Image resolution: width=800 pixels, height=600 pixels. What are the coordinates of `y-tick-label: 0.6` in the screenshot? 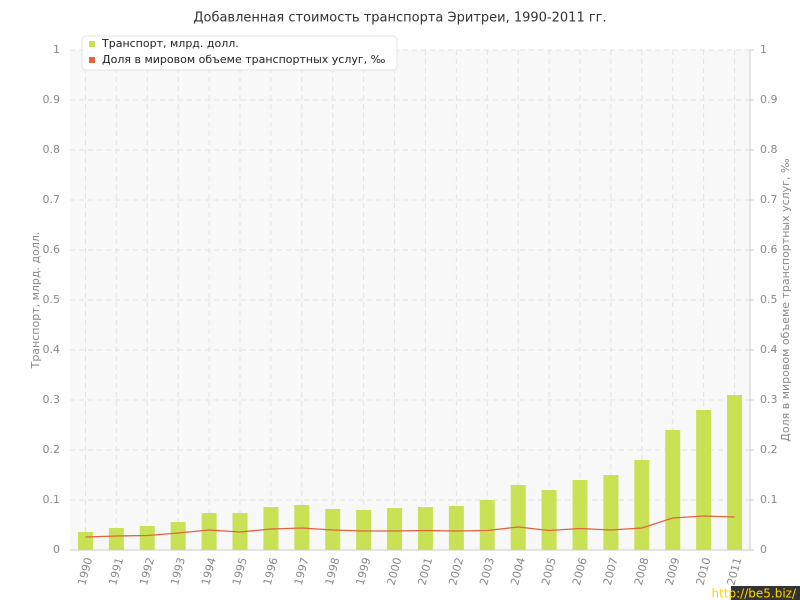 It's located at (52, 249).